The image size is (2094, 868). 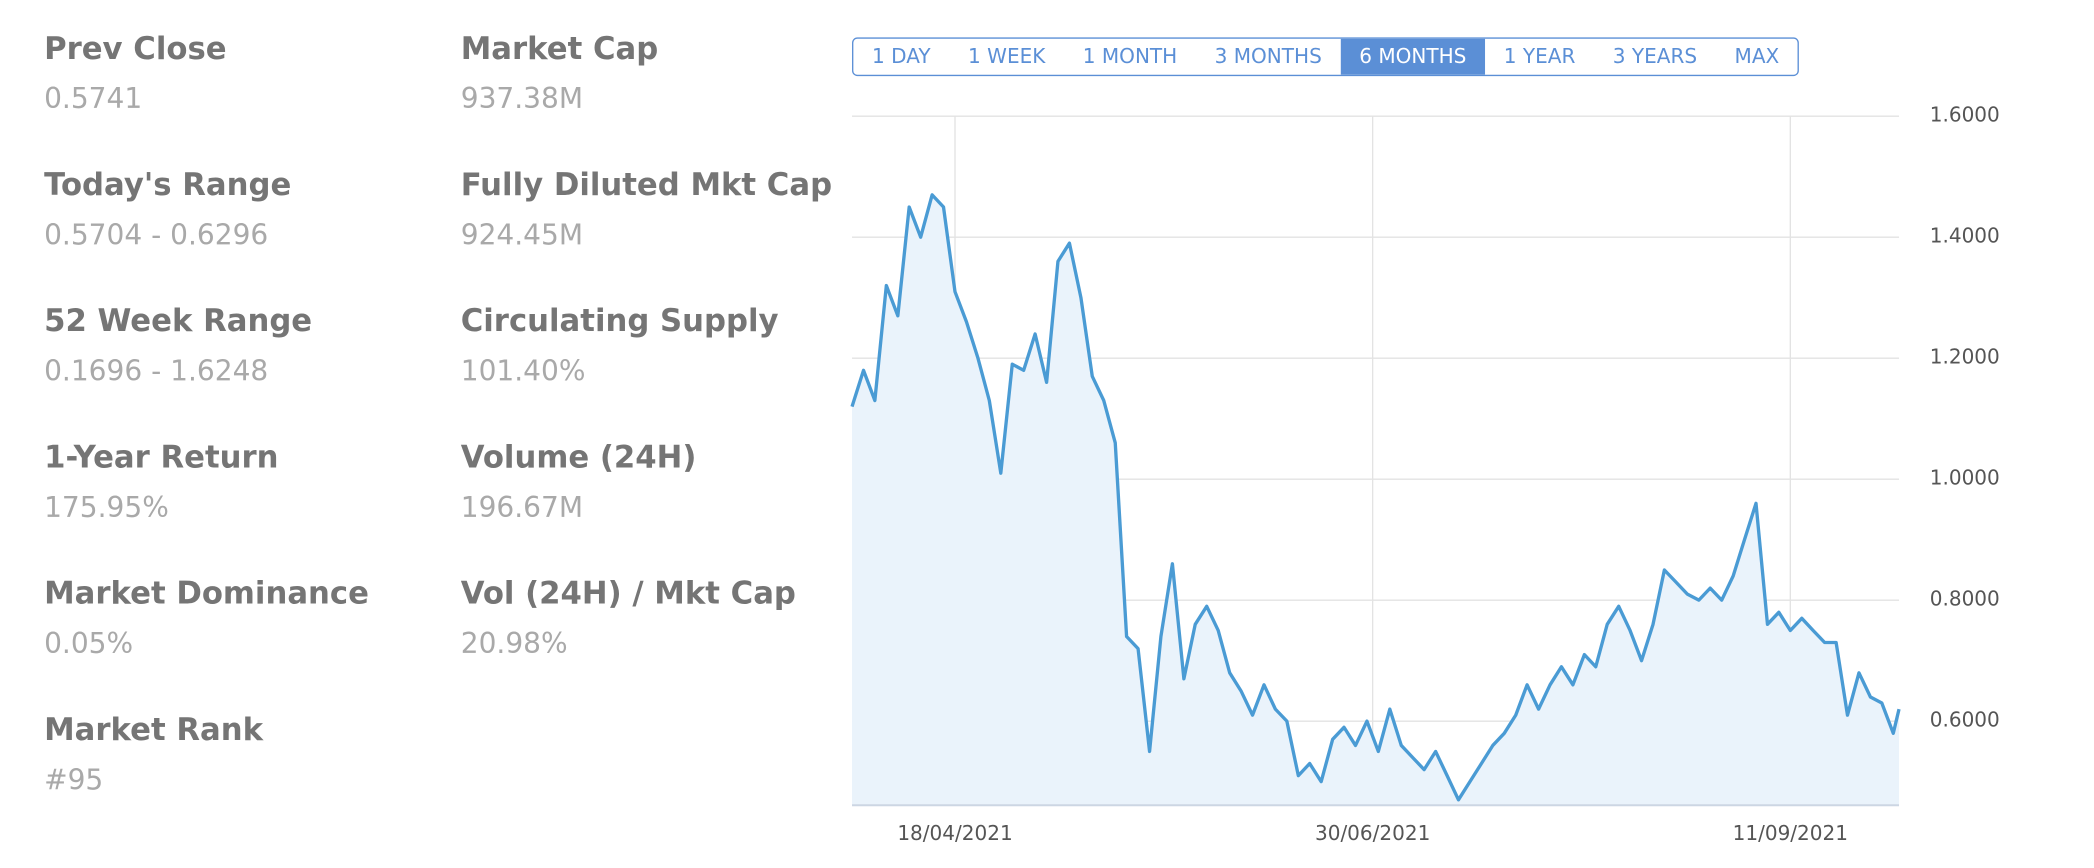 What do you see at coordinates (1268, 56) in the screenshot?
I see `range-tab: 3 MONTHS` at bounding box center [1268, 56].